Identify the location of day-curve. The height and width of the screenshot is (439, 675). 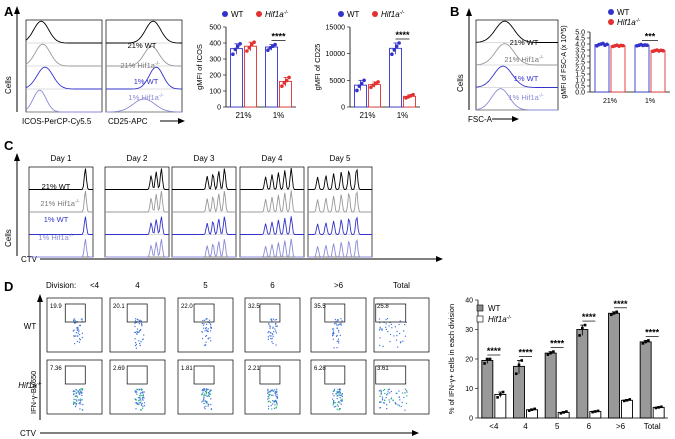
(137, 225).